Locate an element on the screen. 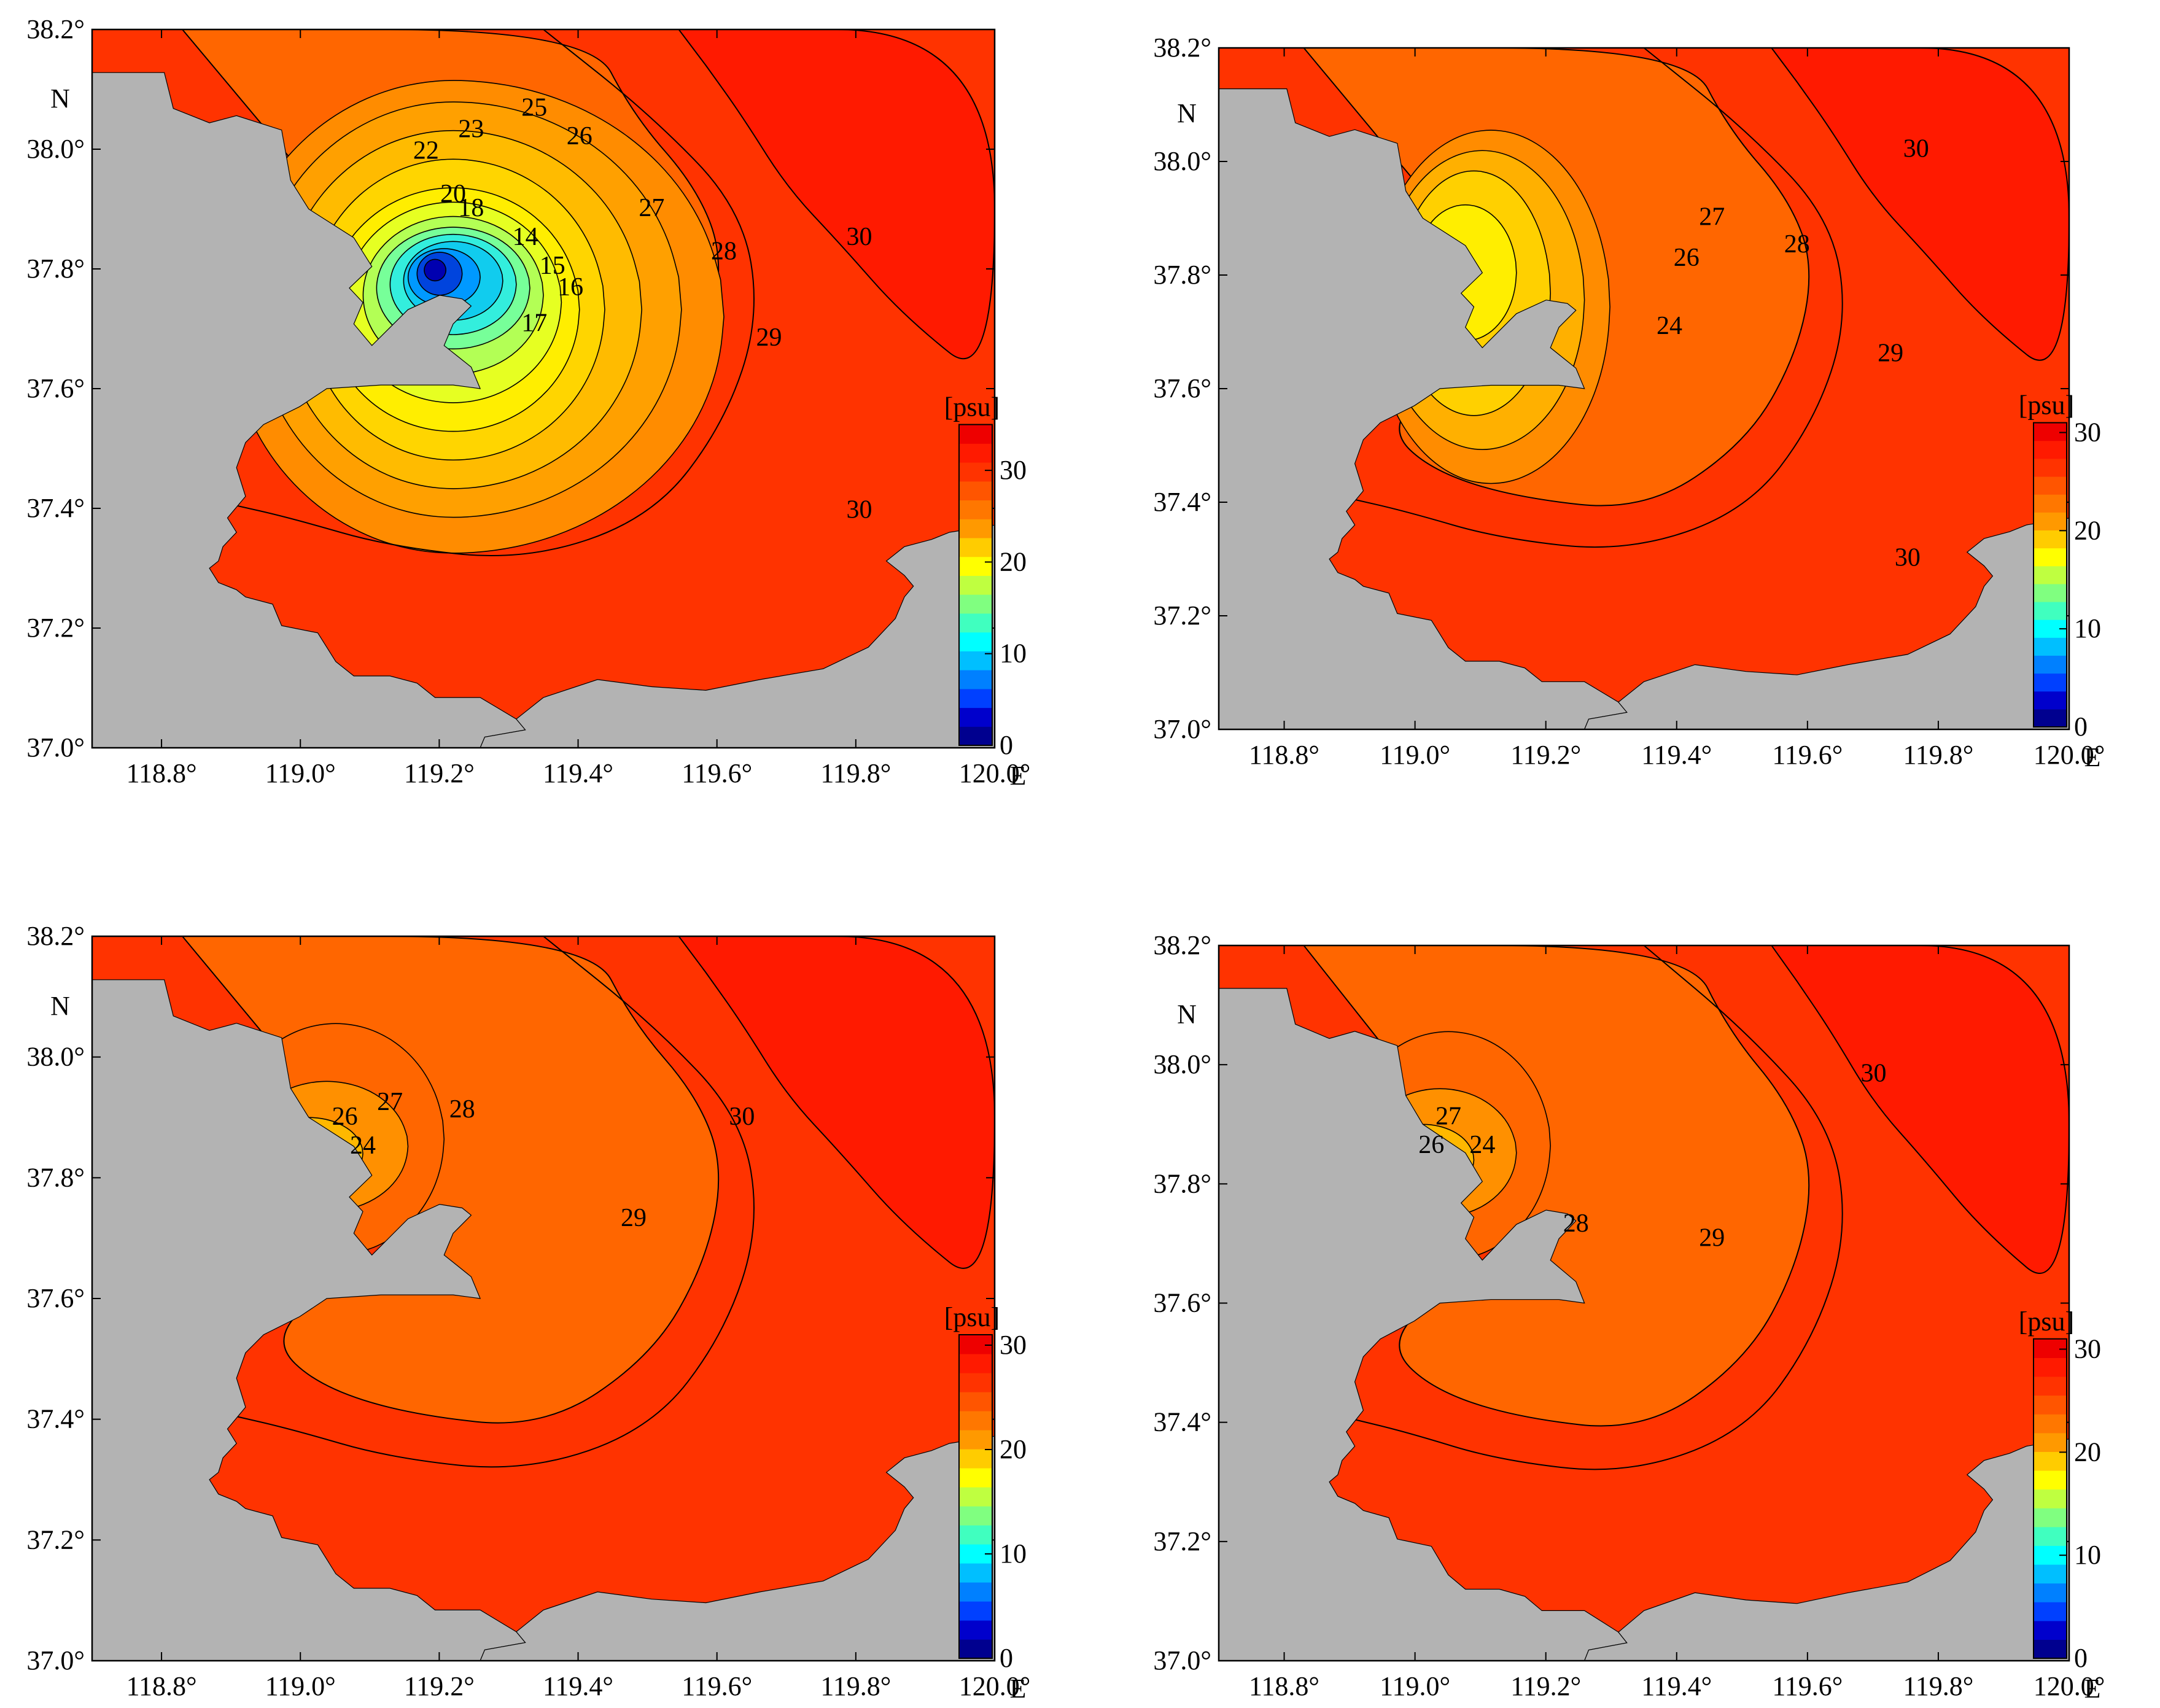 The height and width of the screenshot is (1708, 2160). contour-label: 24 is located at coordinates (1669, 326).